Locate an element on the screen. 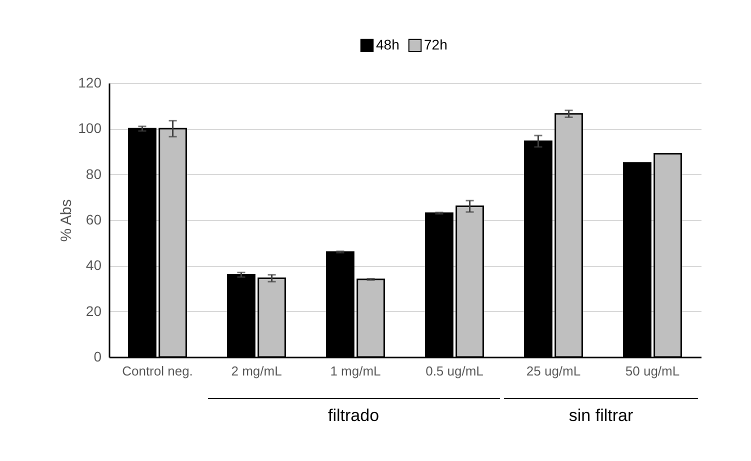 The height and width of the screenshot is (461, 751). text: filtrado is located at coordinates (354, 416).